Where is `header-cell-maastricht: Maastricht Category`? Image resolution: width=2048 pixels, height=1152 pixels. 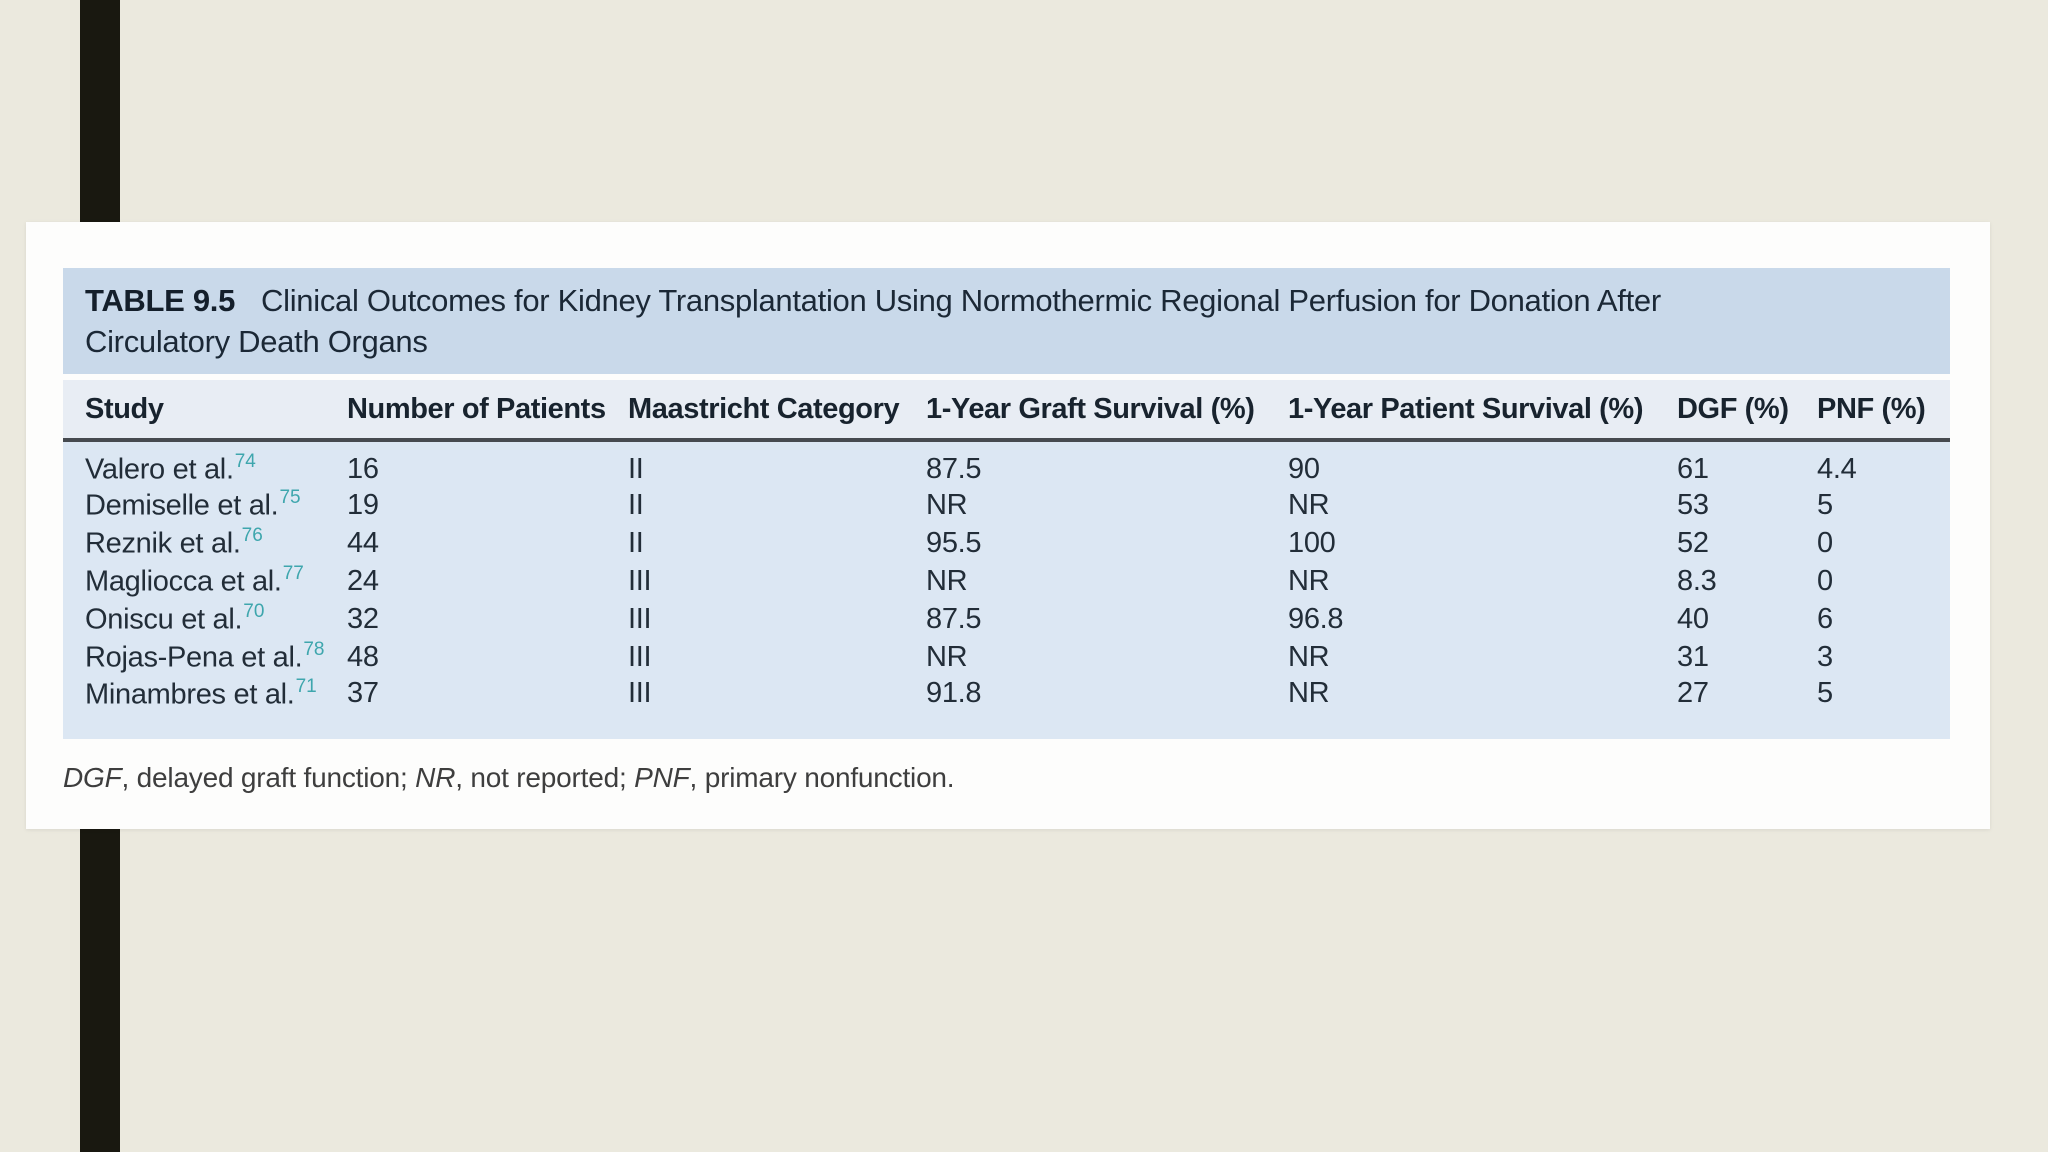
header-cell-maastricht: Maastricht Category is located at coordinates (777, 411).